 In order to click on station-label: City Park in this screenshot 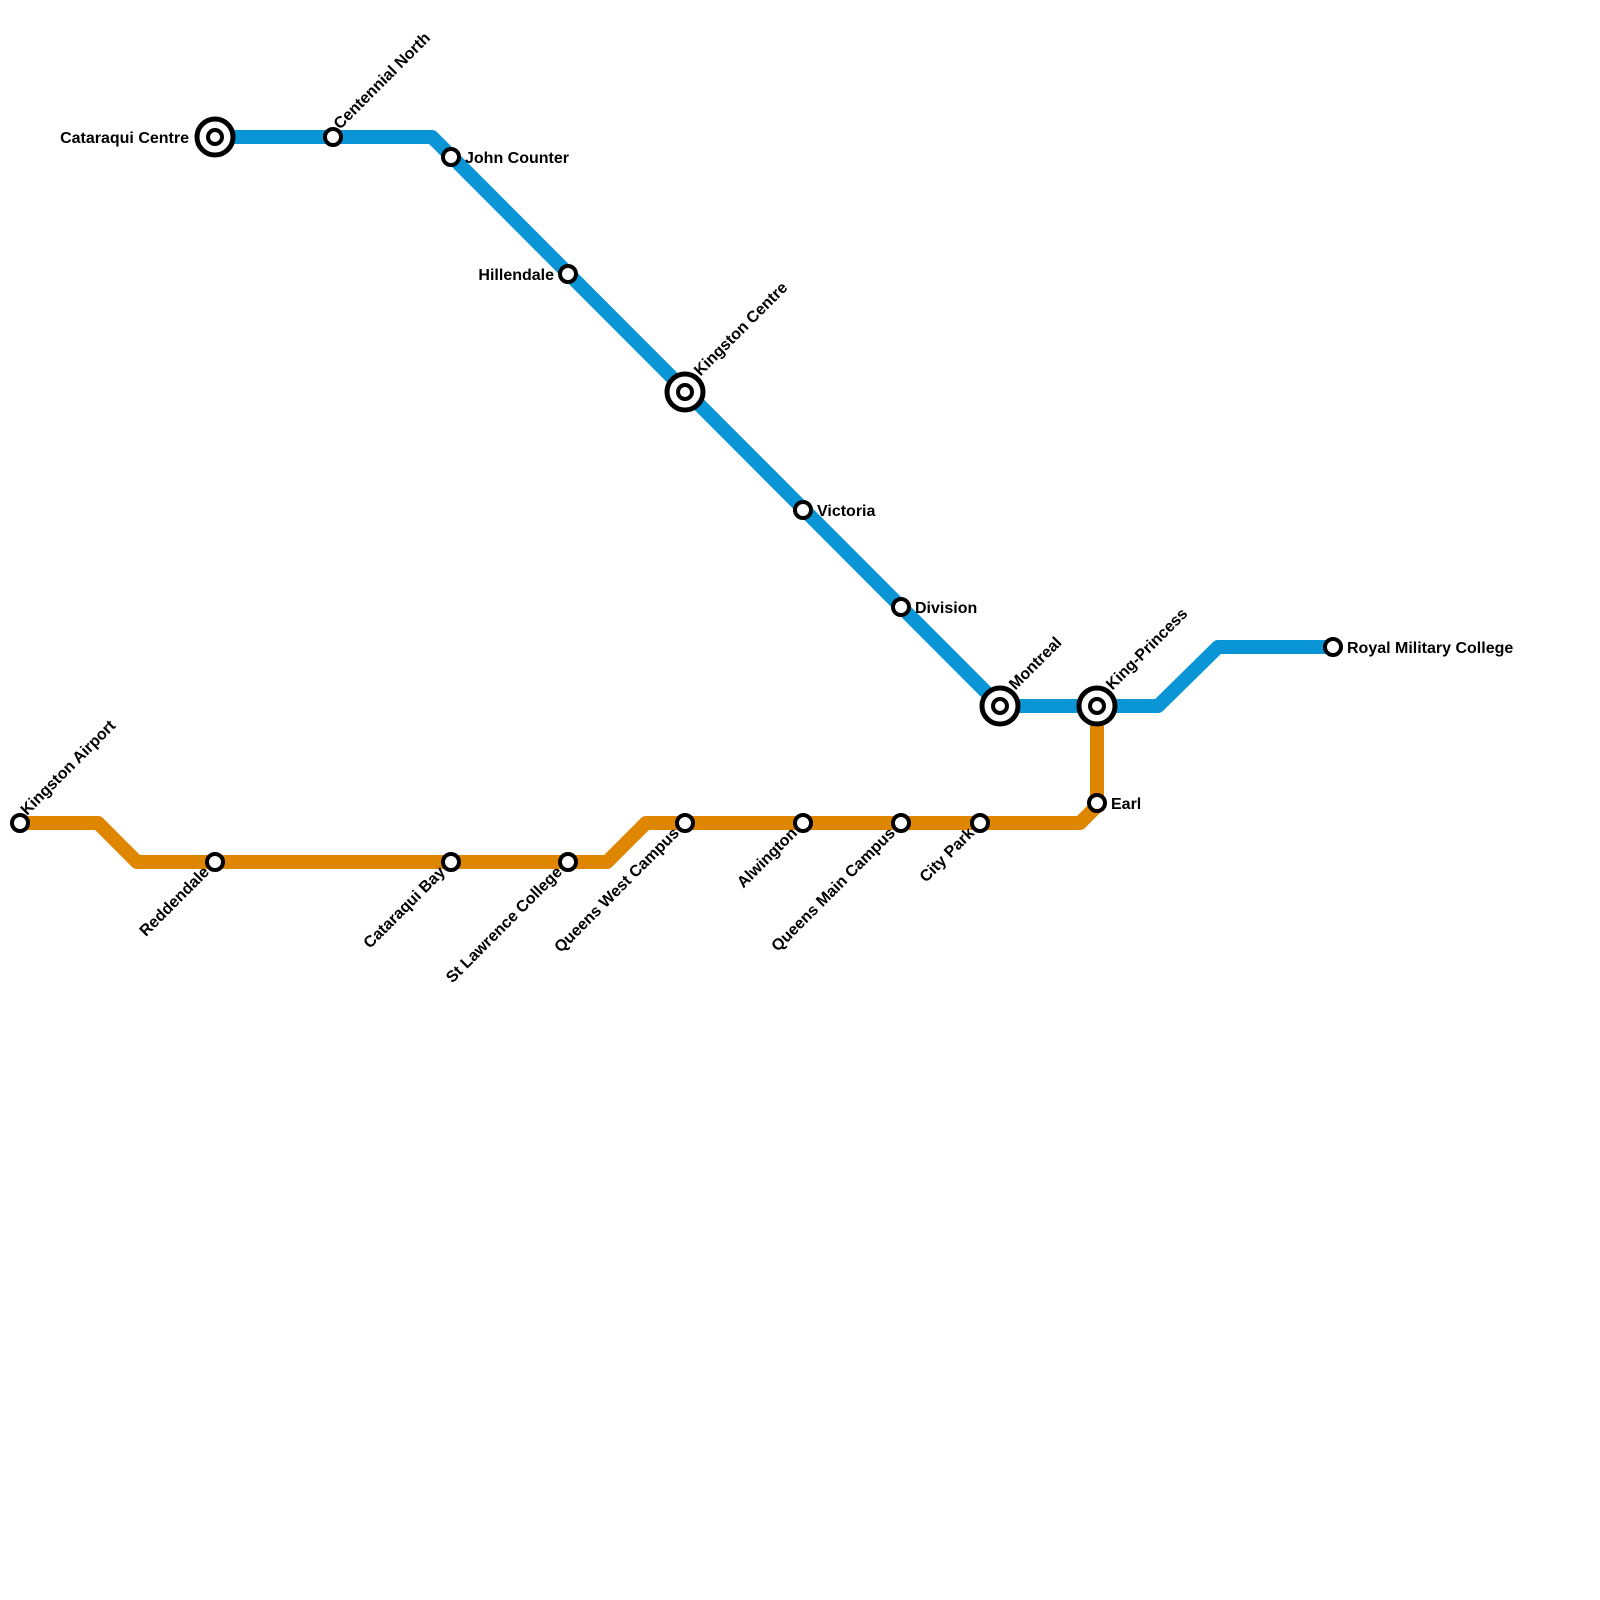, I will do `click(947, 855)`.